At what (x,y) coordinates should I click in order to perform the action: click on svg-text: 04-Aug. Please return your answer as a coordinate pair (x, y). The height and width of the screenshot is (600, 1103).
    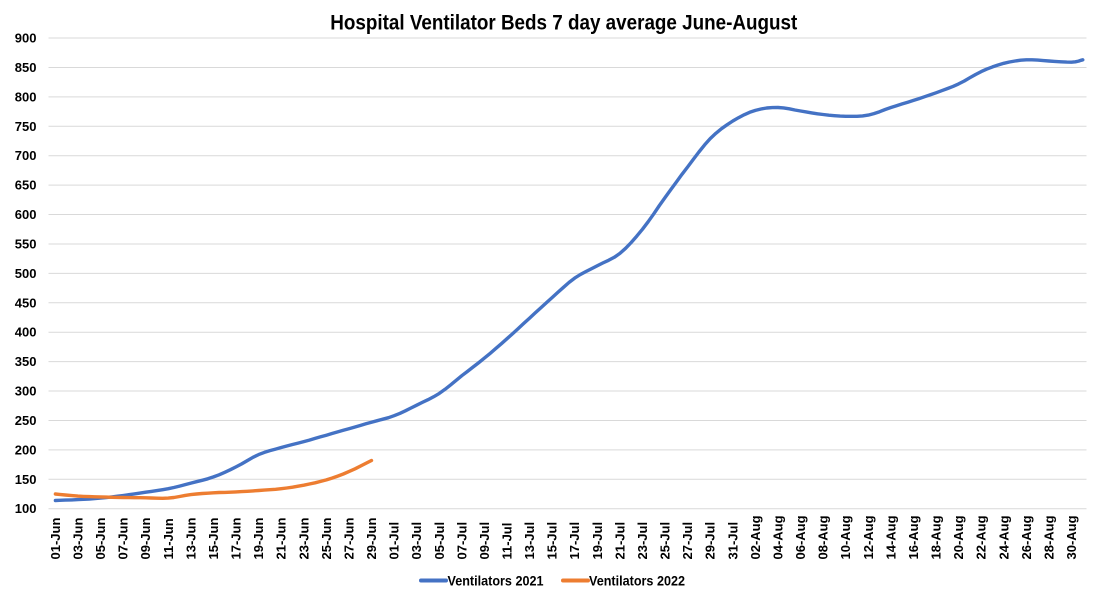
    Looking at the image, I should click on (778, 537).